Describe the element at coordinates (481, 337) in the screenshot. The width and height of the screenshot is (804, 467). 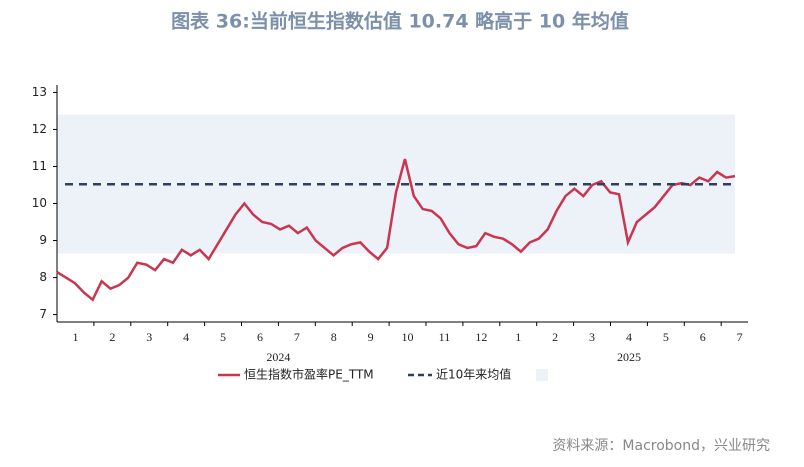
I see `x-tick-label: 12` at that location.